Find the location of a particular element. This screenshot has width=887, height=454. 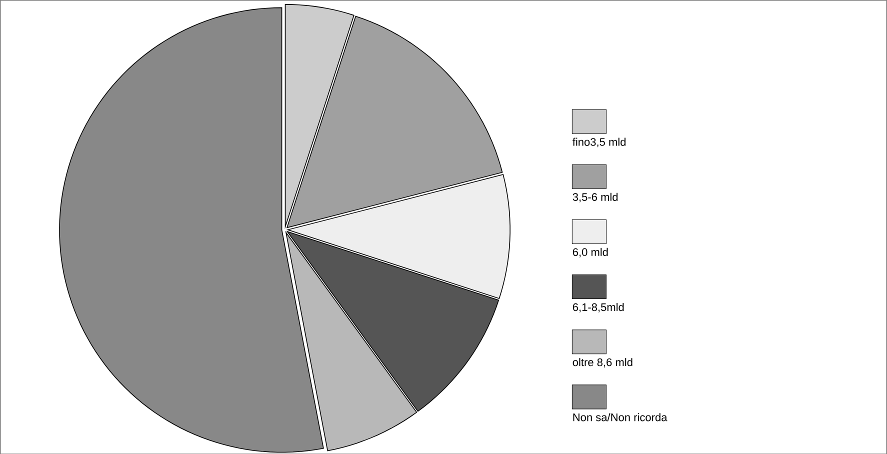

legend-label: Non sa/Non ricorda is located at coordinates (620, 417).